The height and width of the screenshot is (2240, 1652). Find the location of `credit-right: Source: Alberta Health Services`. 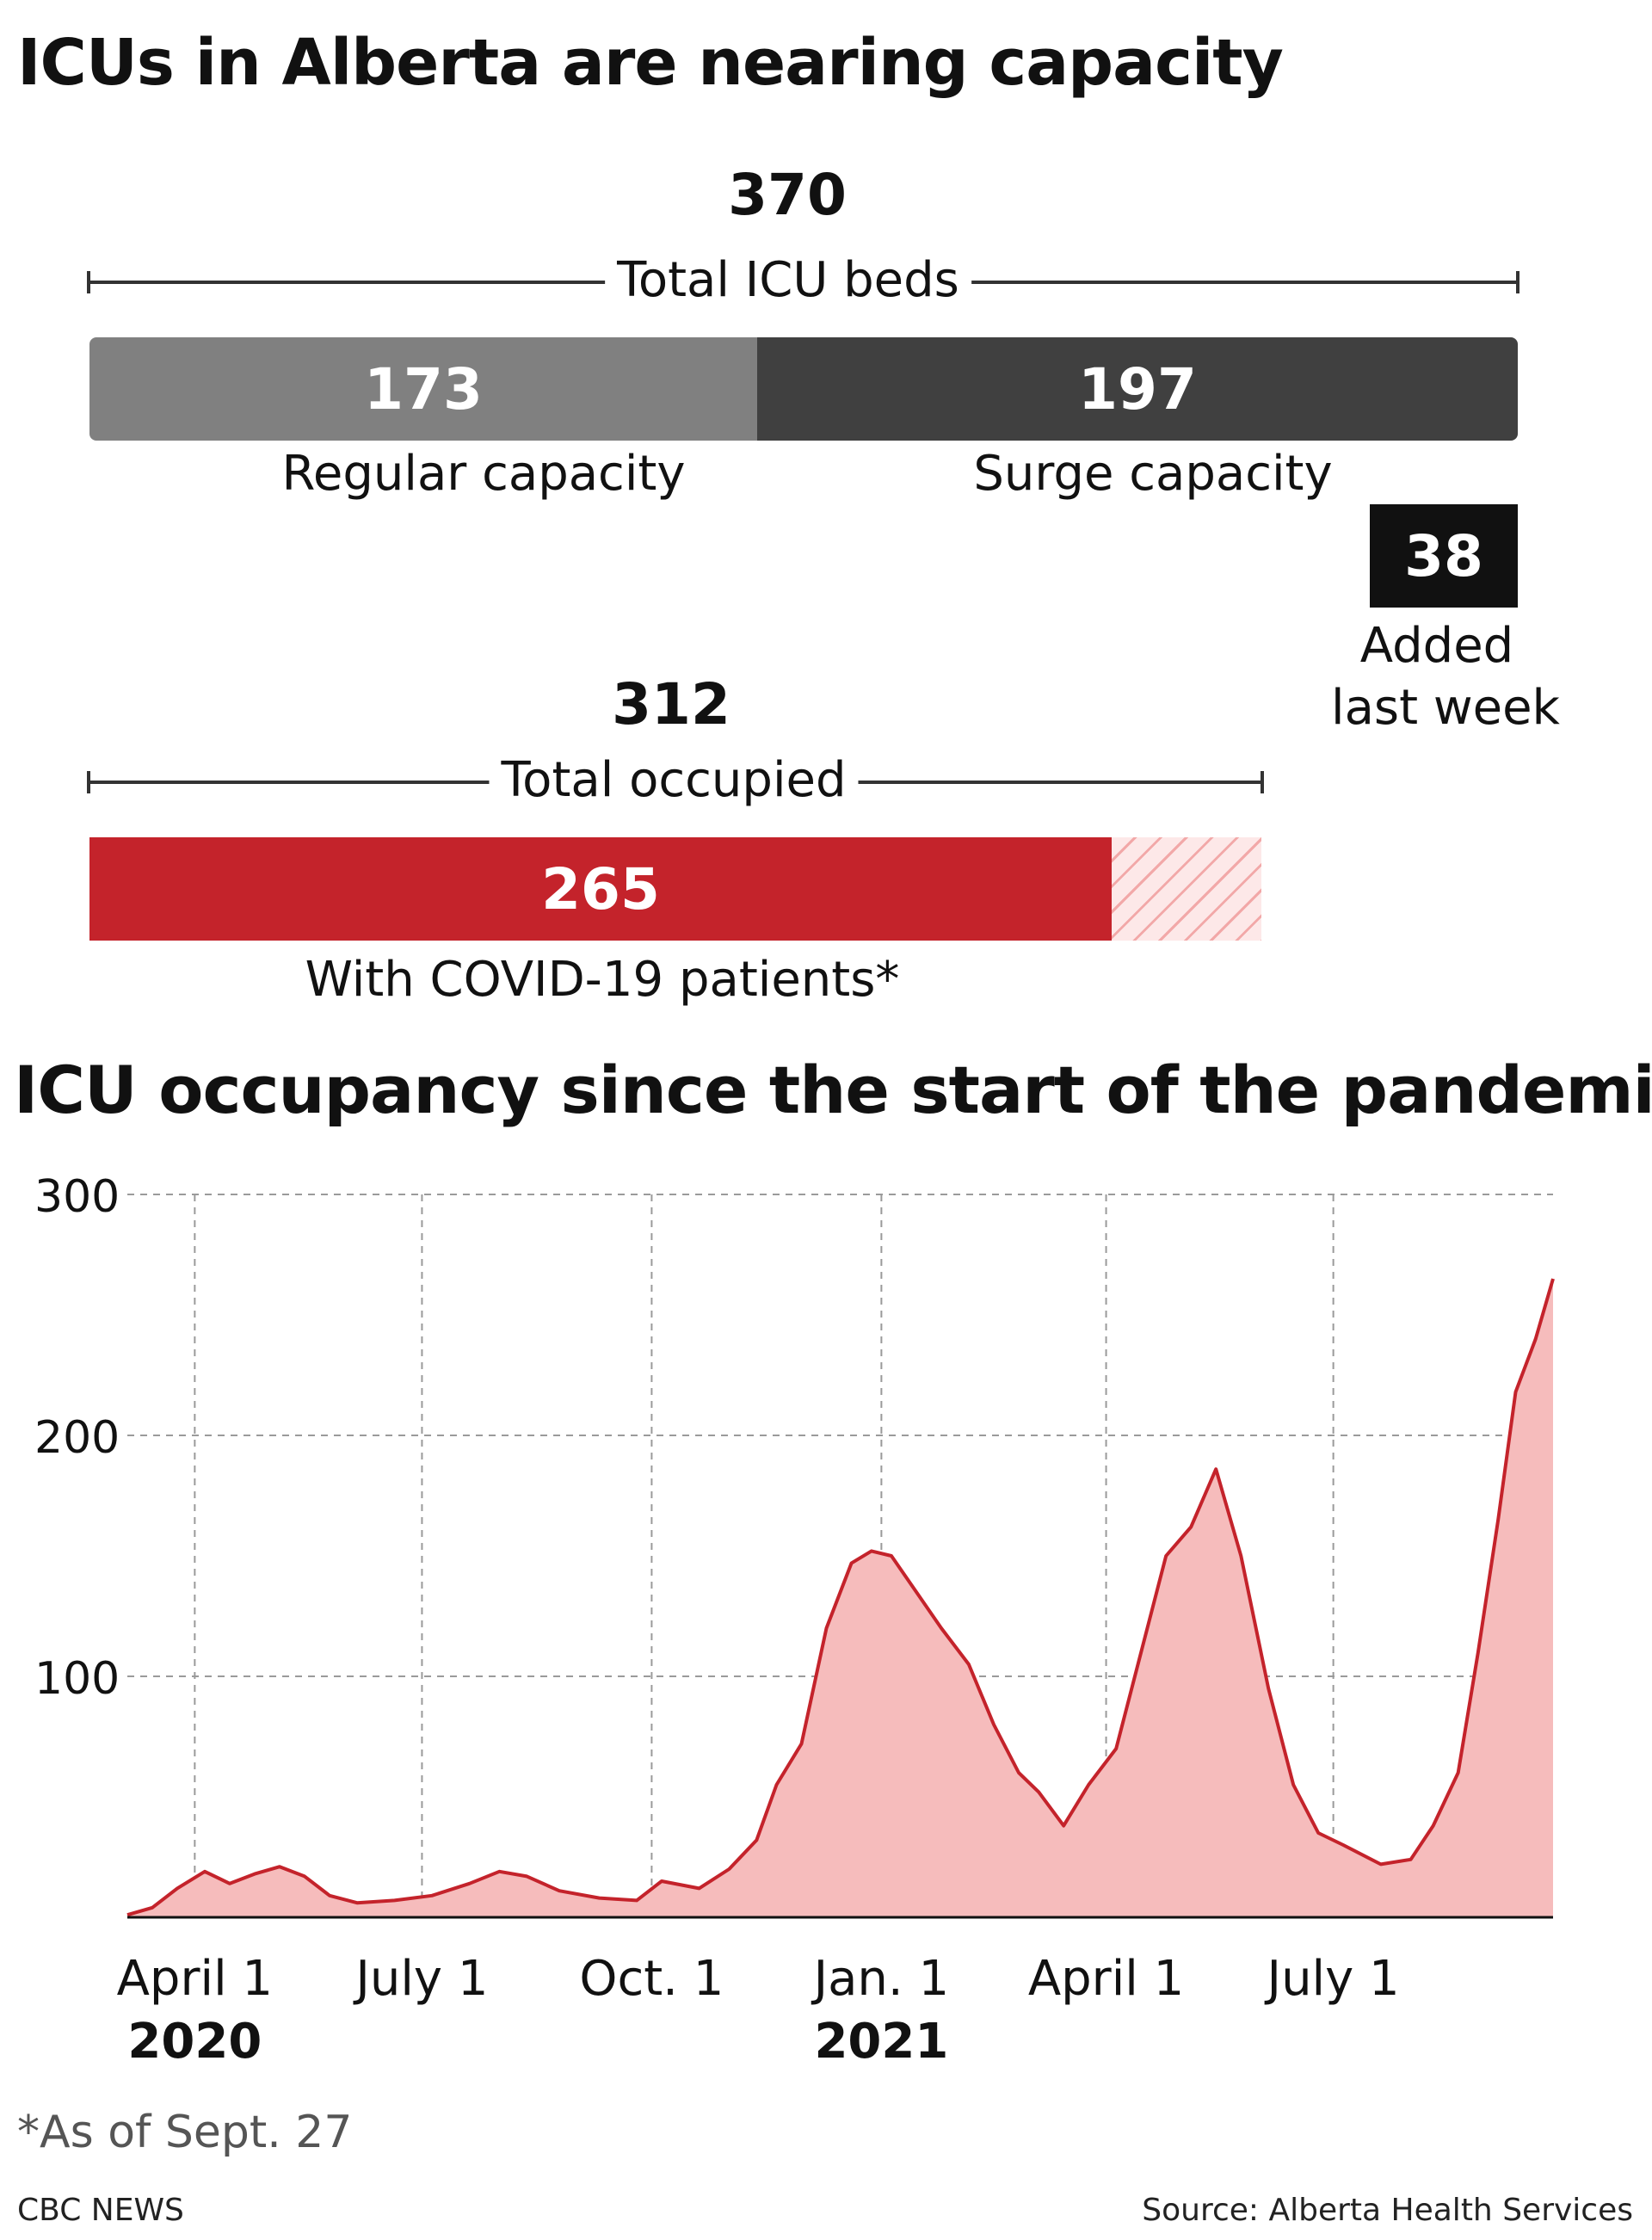

credit-right: Source: Alberta Health Services is located at coordinates (1387, 2210).